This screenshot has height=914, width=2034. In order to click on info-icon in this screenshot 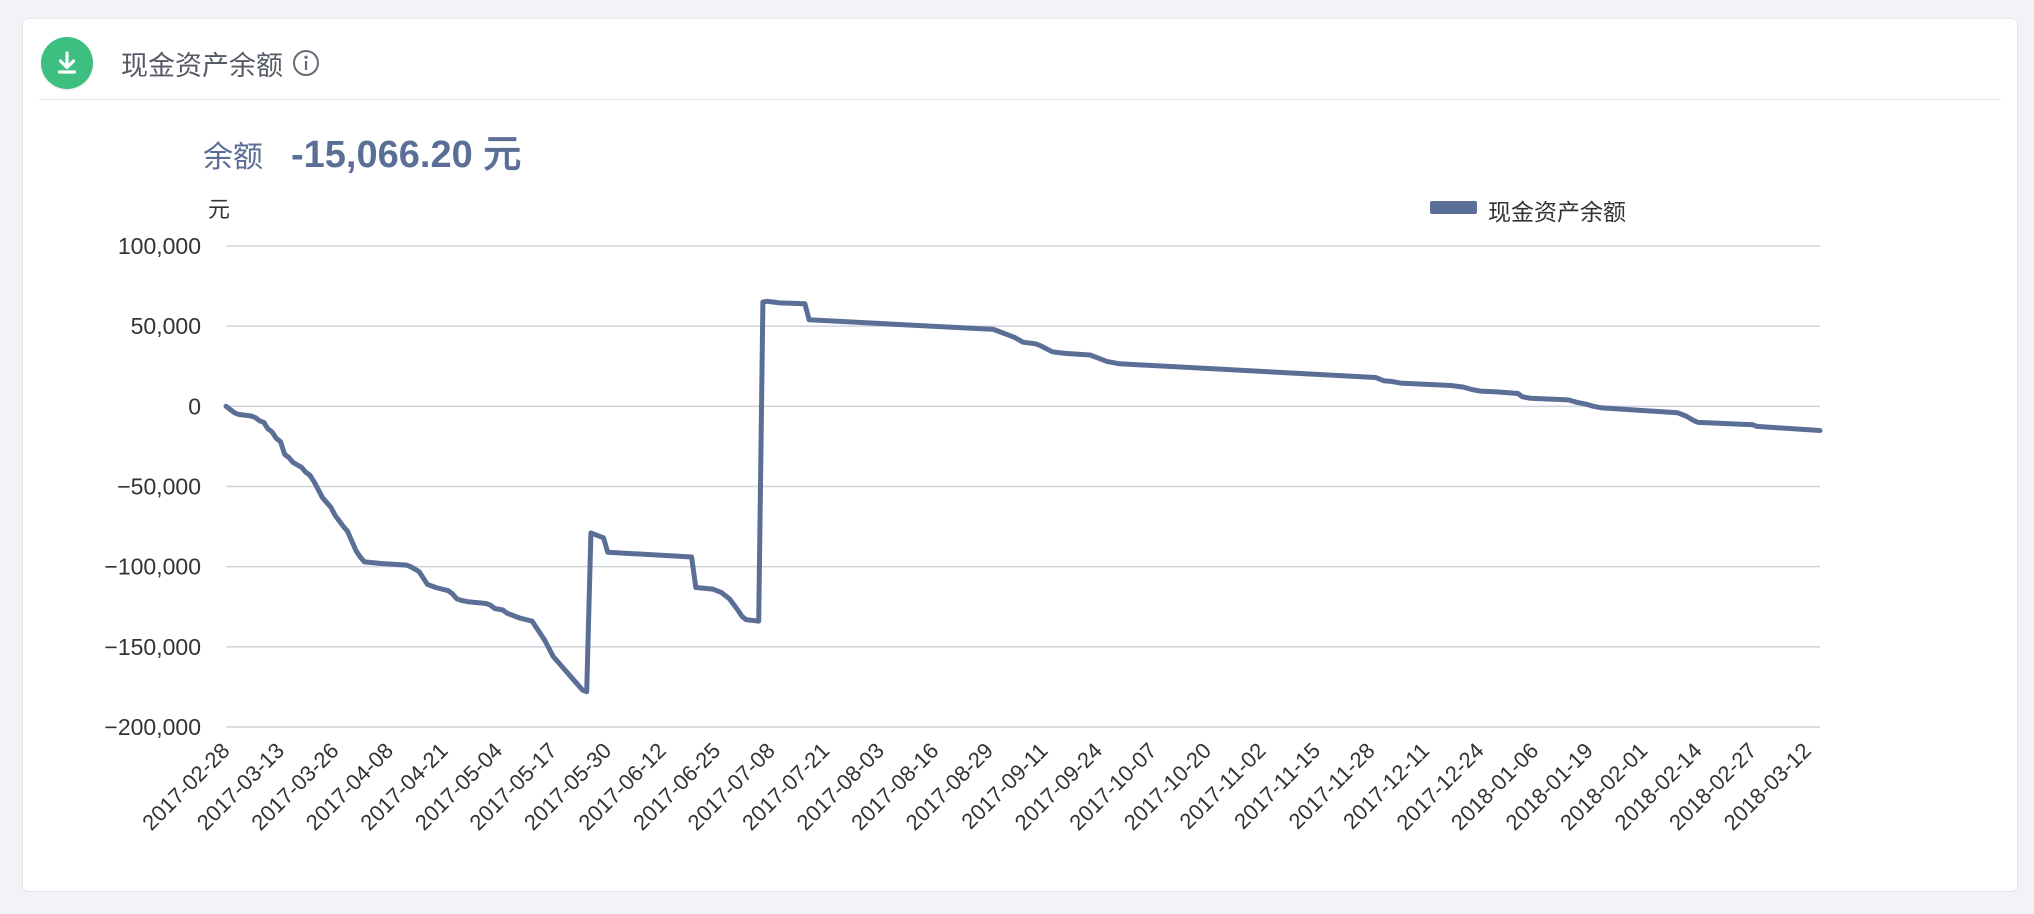, I will do `click(306, 63)`.